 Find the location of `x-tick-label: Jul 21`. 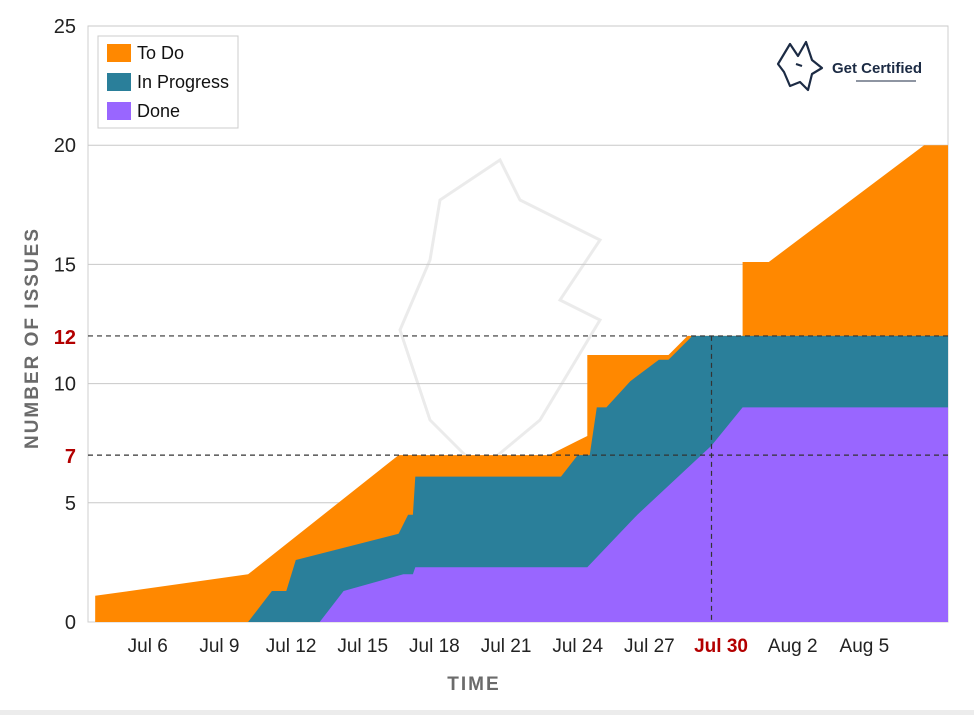

x-tick-label: Jul 21 is located at coordinates (506, 646).